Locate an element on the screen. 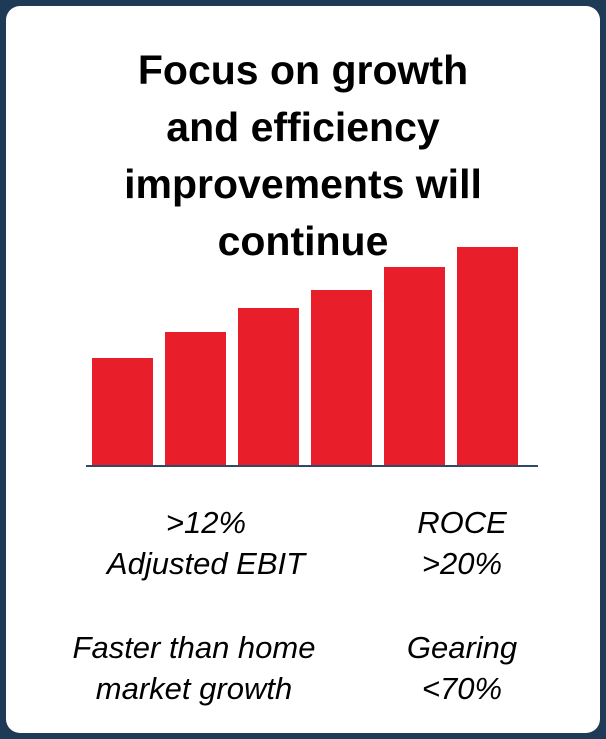  metric-roce-value: >20% is located at coordinates (462, 563).